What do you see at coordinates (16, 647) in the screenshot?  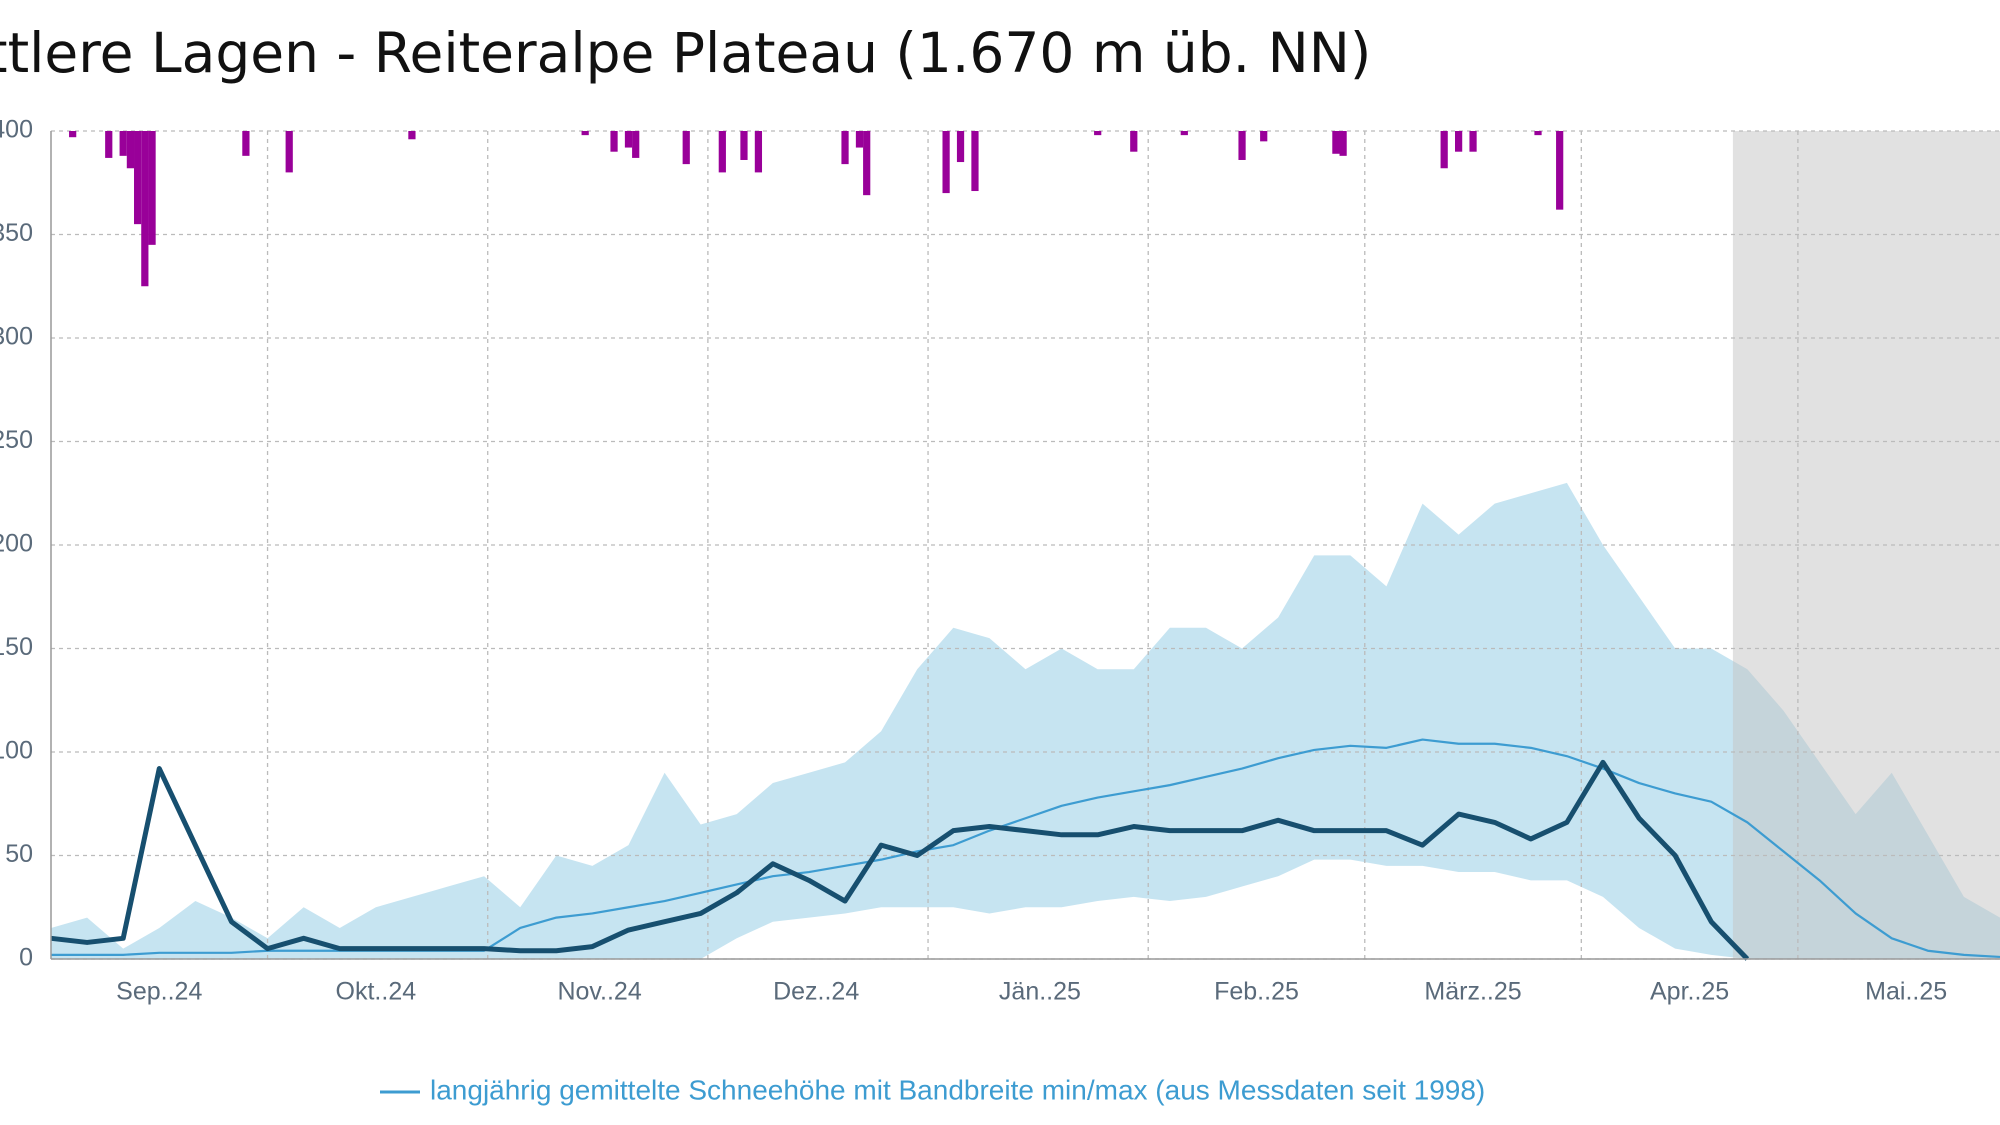 I see `y-tick-label: 150` at bounding box center [16, 647].